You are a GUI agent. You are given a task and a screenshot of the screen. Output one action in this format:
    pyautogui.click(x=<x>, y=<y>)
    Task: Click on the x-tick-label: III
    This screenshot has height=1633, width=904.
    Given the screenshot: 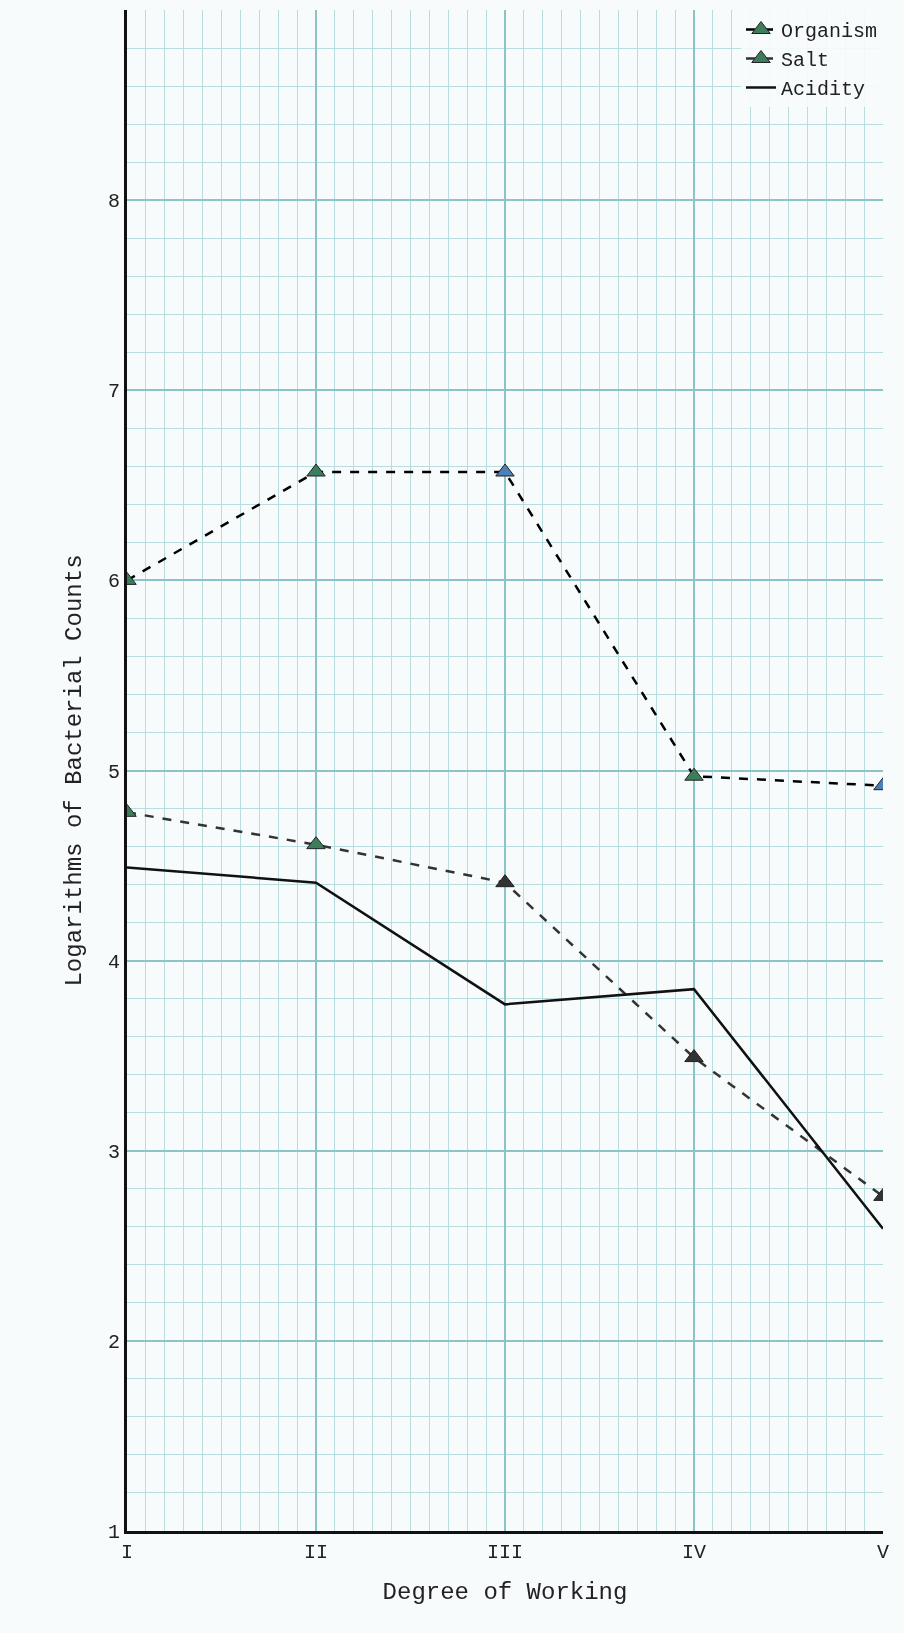 What is the action you would take?
    pyautogui.click(x=505, y=1552)
    